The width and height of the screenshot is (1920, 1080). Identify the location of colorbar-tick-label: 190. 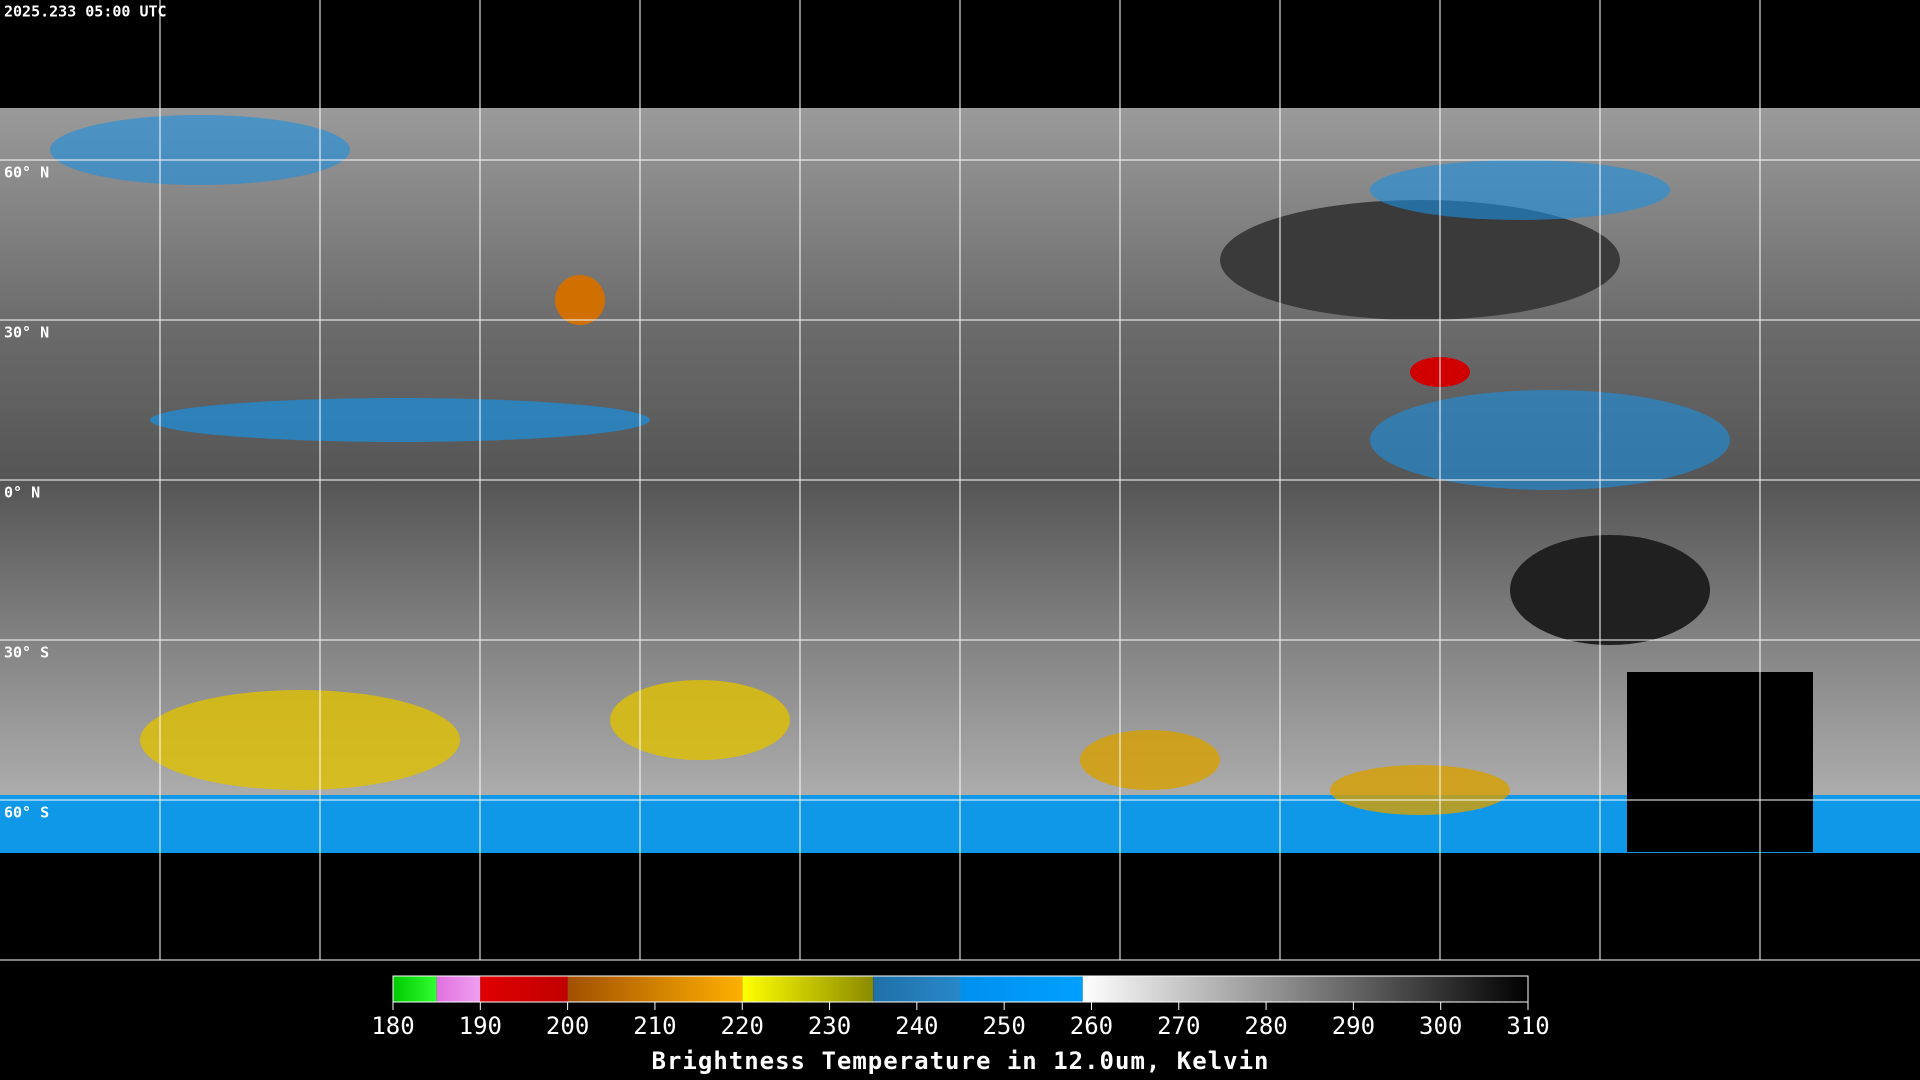
(480, 1026).